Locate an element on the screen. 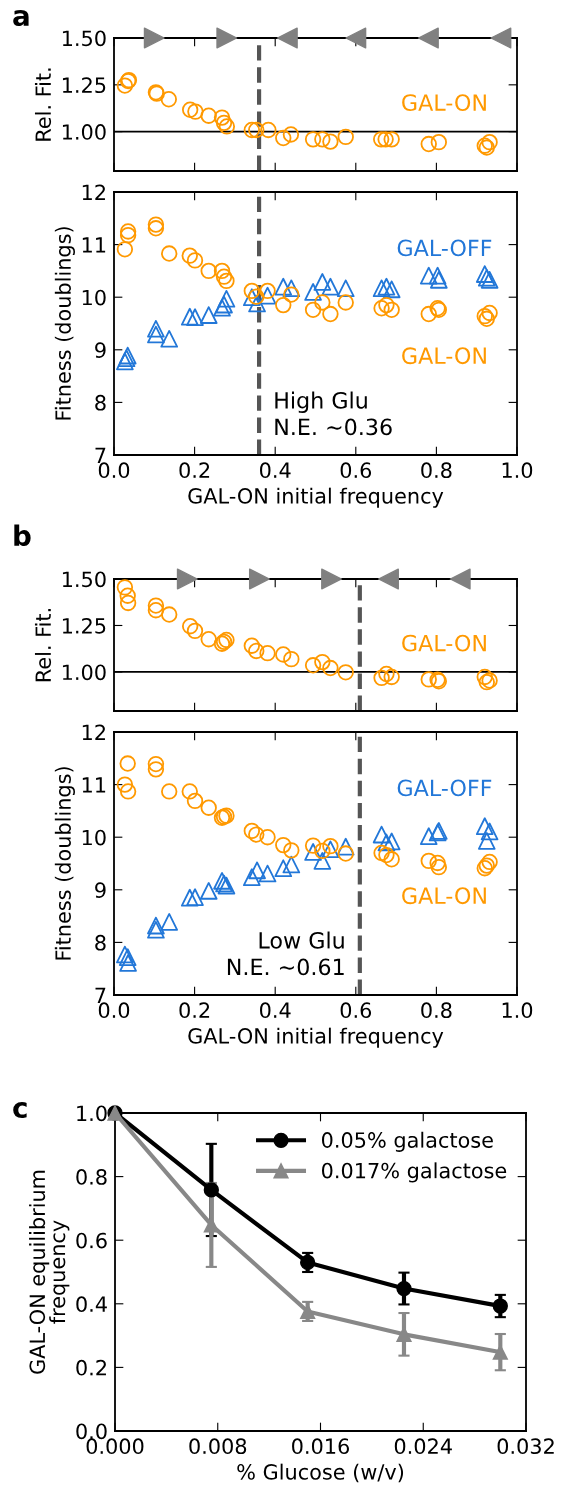 The height and width of the screenshot is (1496, 566). x-tick-label: 0.032 is located at coordinates (525, 1446).